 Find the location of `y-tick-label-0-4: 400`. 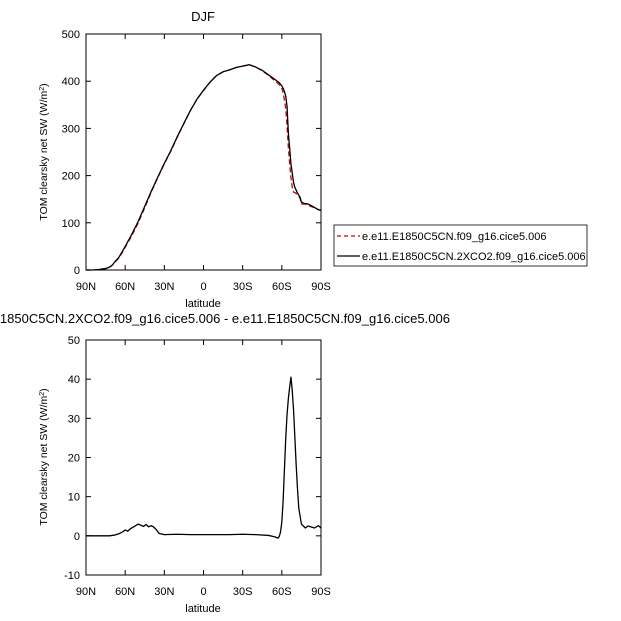

y-tick-label-0-4: 400 is located at coordinates (71, 82).